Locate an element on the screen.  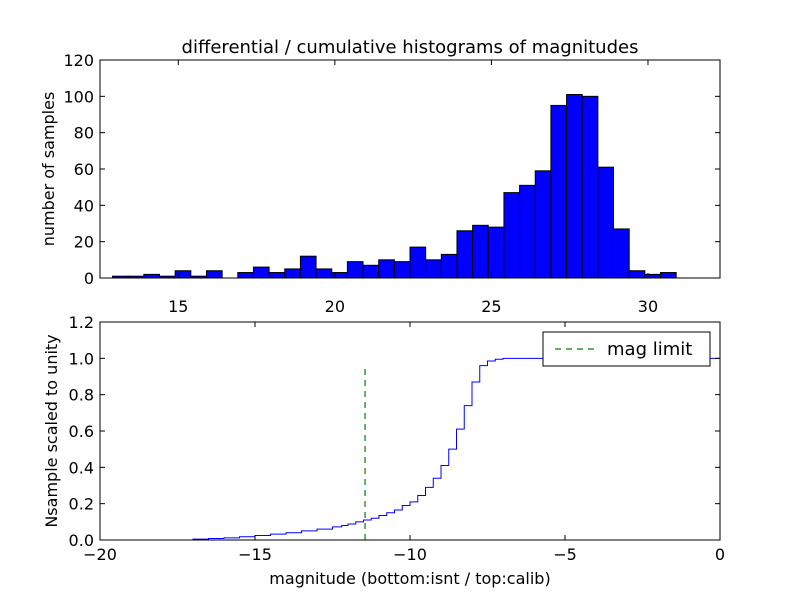
cumulative-xtick-label: −5 is located at coordinates (565, 554).